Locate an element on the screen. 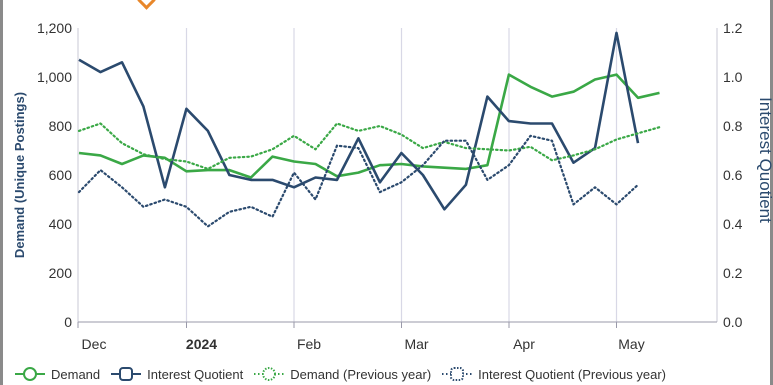  y-axis-title-right: Interest Quotient is located at coordinates (764, 160).